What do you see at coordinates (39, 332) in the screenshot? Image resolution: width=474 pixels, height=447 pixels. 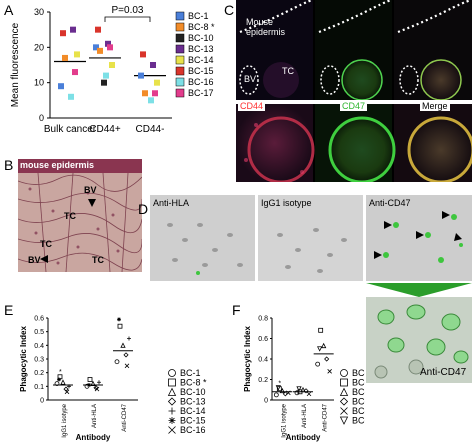 I see `y-tick-label: 0.5` at bounding box center [39, 332].